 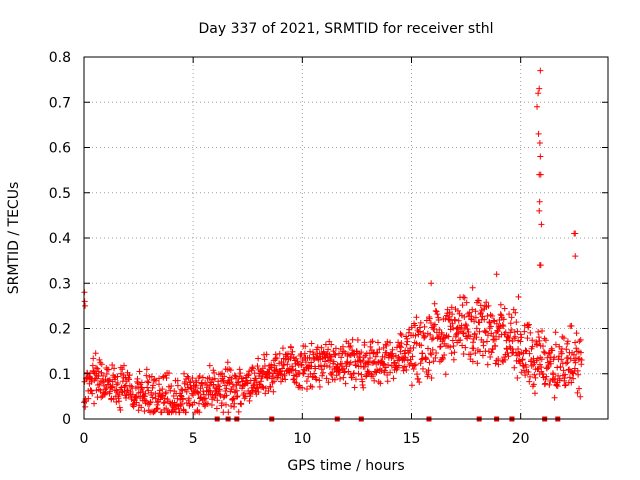 I want to click on x-tick-label: 10, so click(x=302, y=439).